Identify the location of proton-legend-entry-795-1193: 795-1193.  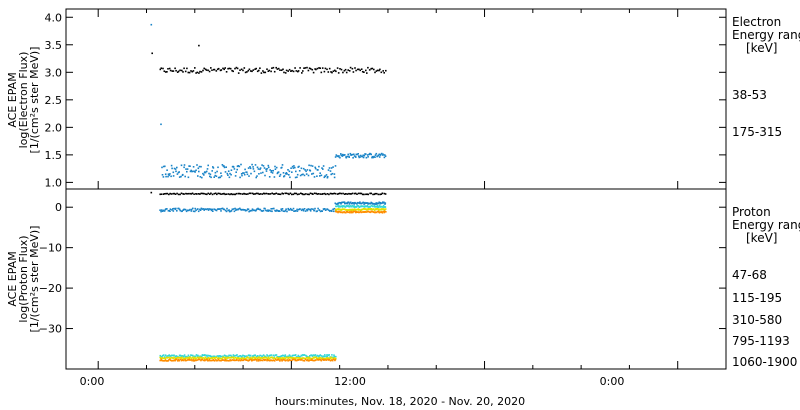
(761, 341).